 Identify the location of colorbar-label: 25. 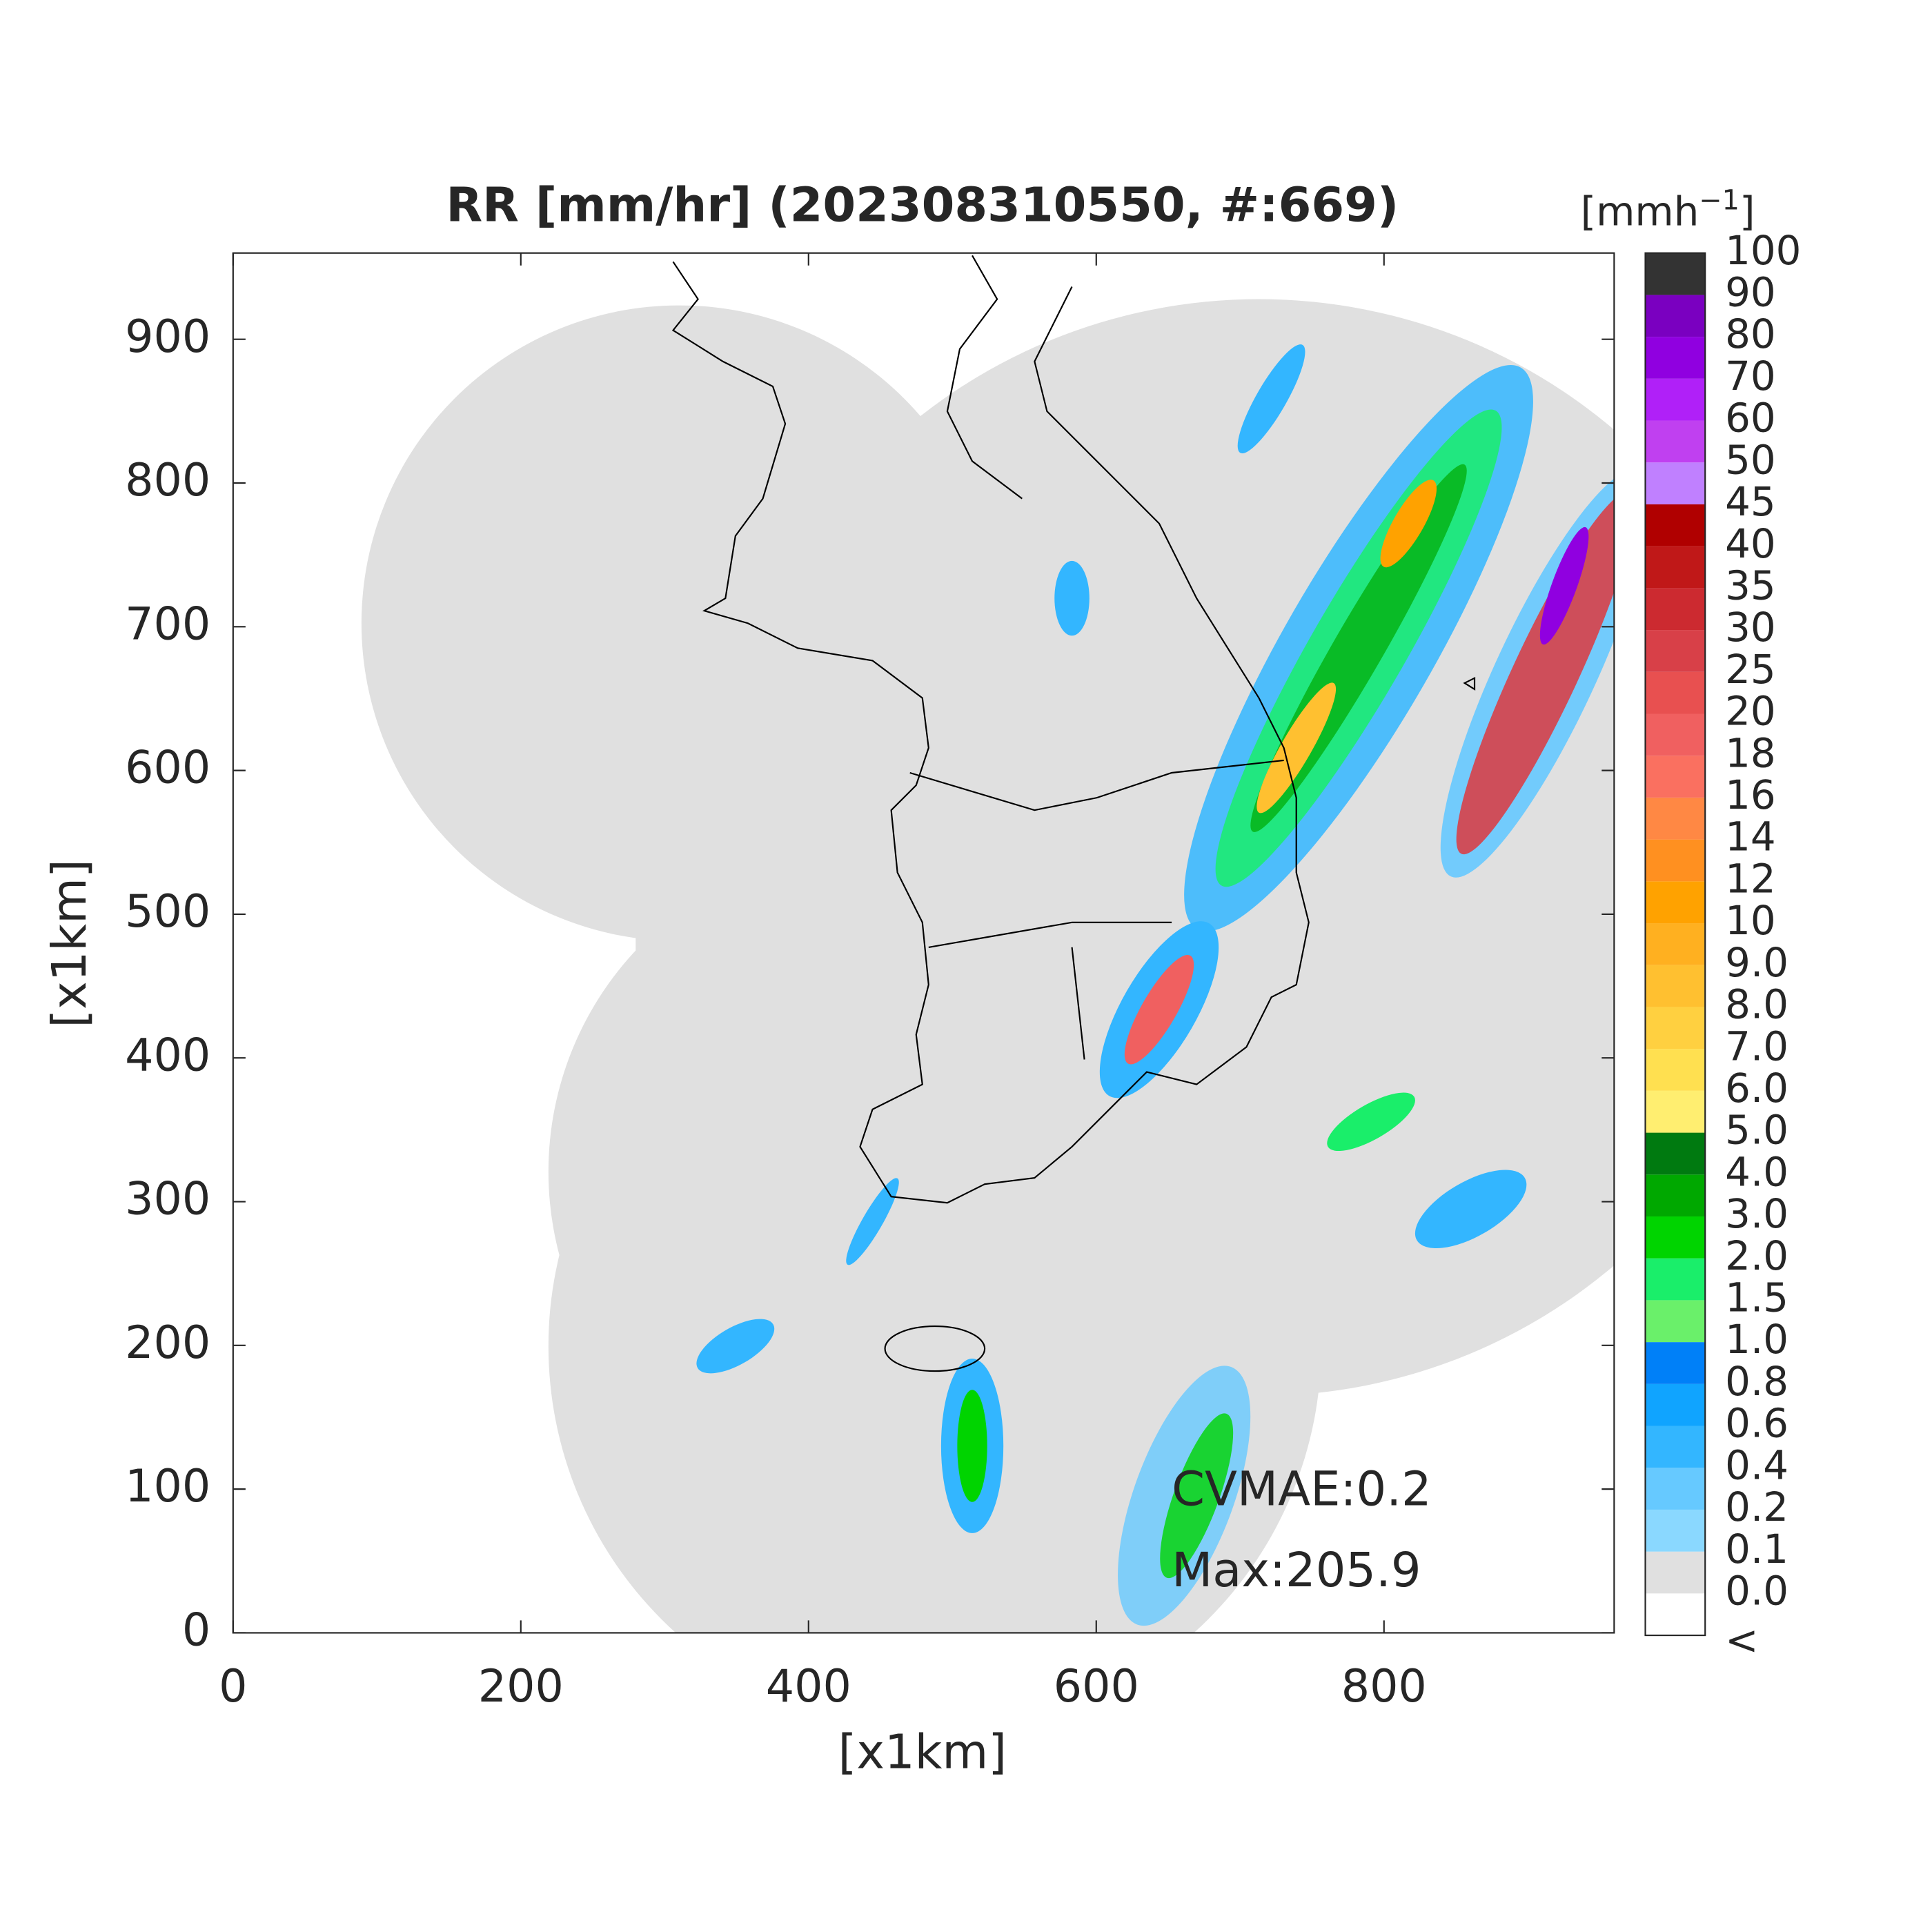
(1750, 669).